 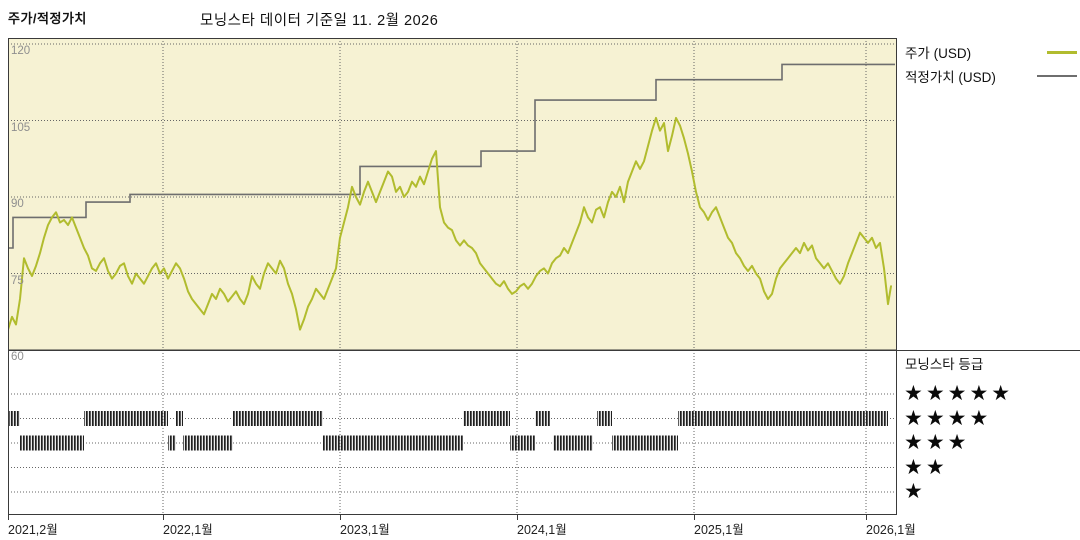 I want to click on y-tick-label: 90, so click(x=17, y=204).